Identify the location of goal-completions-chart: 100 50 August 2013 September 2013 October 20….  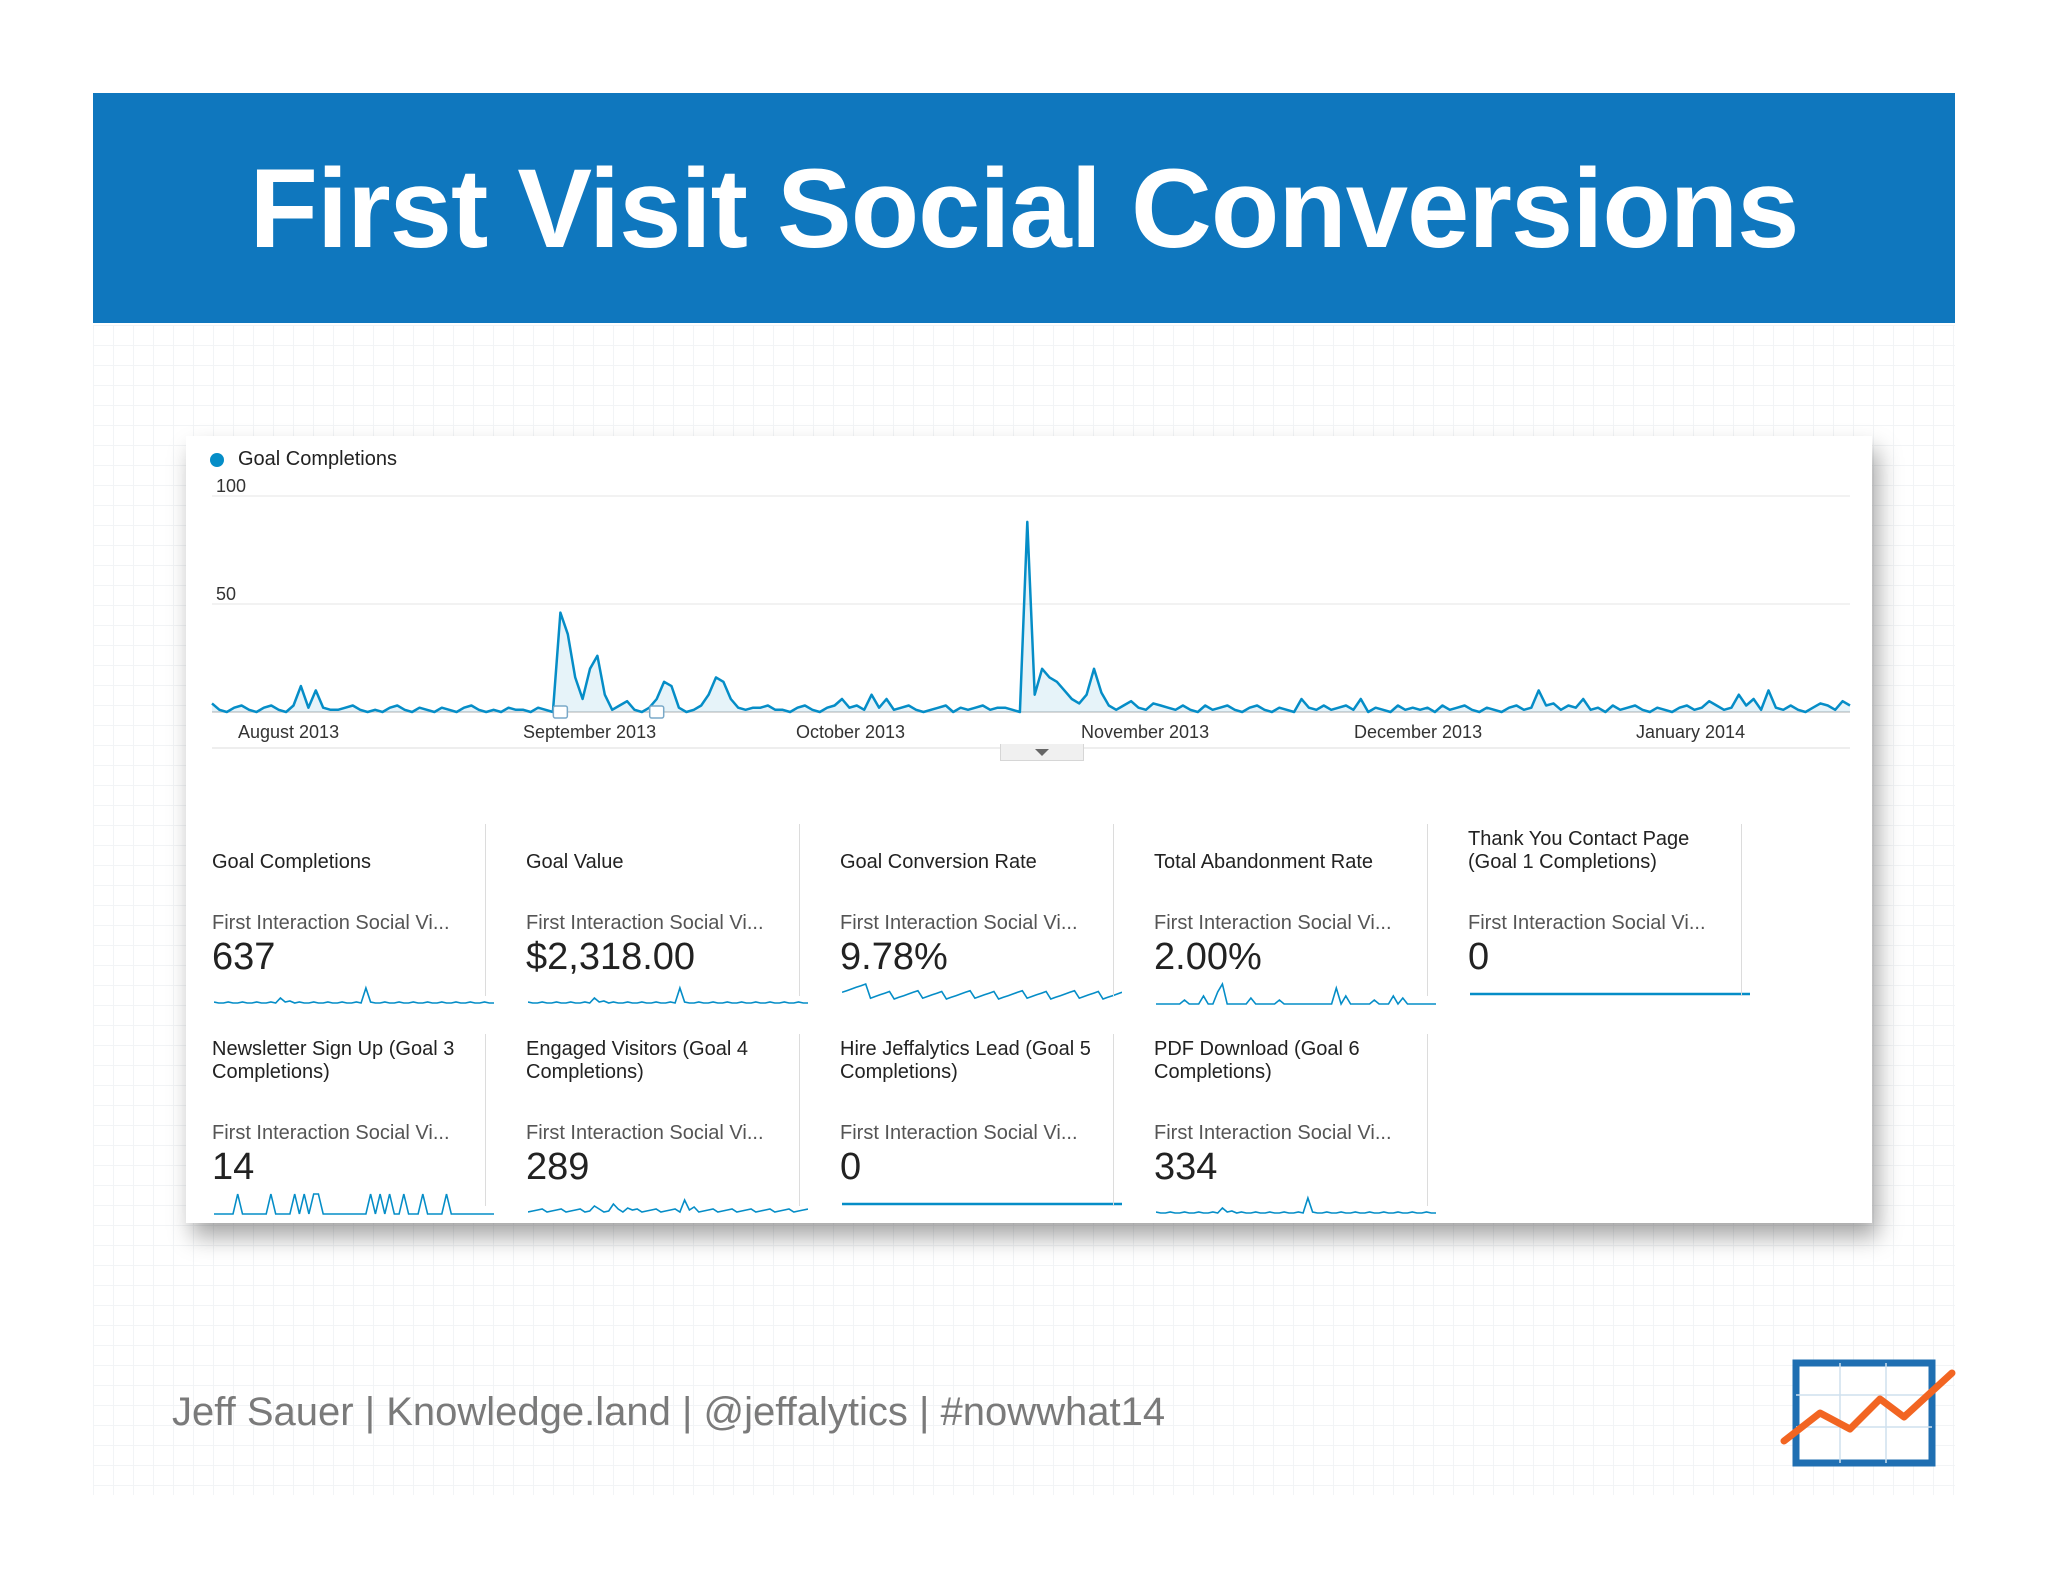
(1031, 612).